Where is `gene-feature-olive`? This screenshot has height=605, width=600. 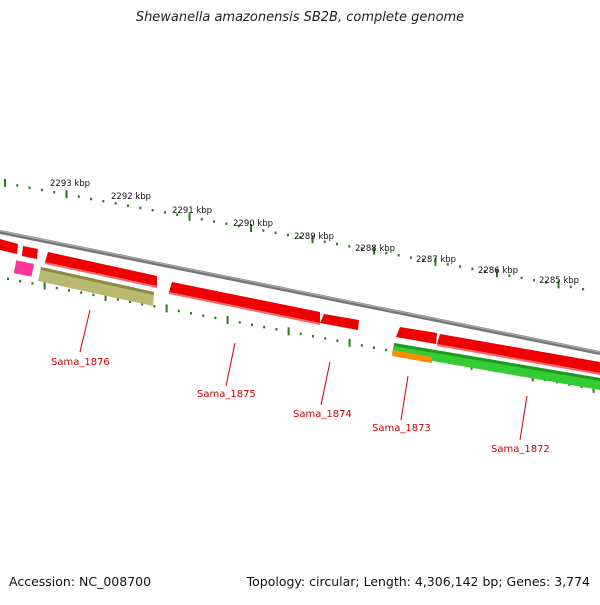
gene-feature-olive is located at coordinates (96, 286).